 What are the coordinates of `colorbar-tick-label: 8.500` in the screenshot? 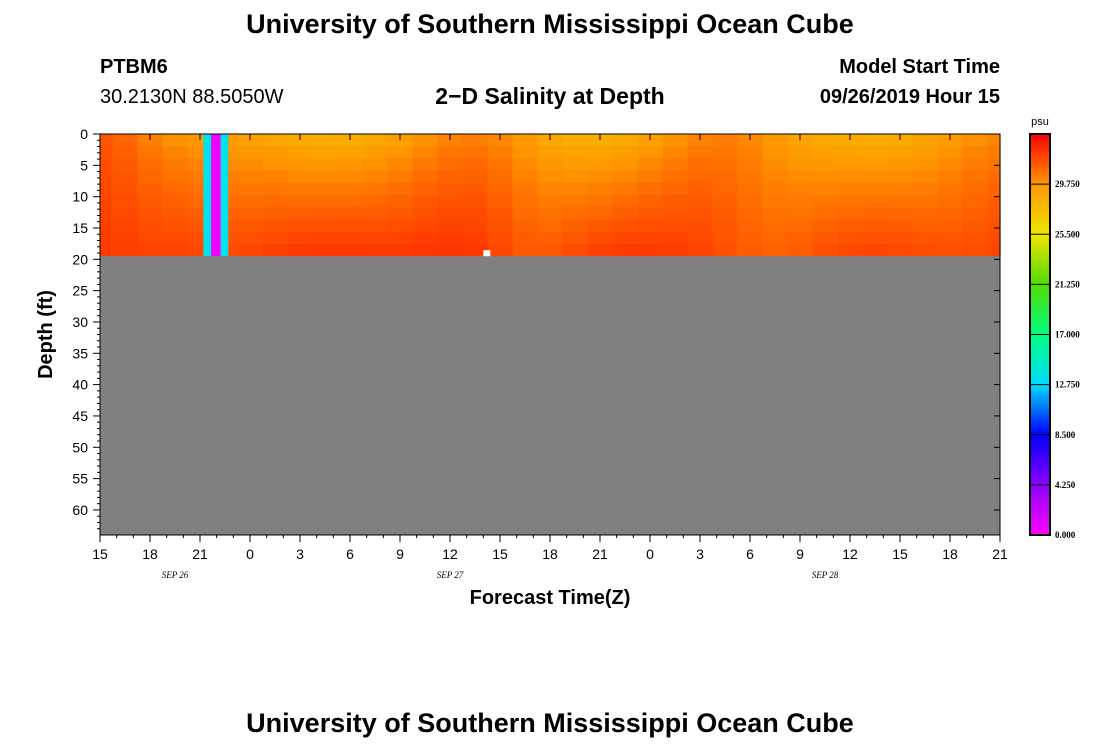 It's located at (1065, 435).